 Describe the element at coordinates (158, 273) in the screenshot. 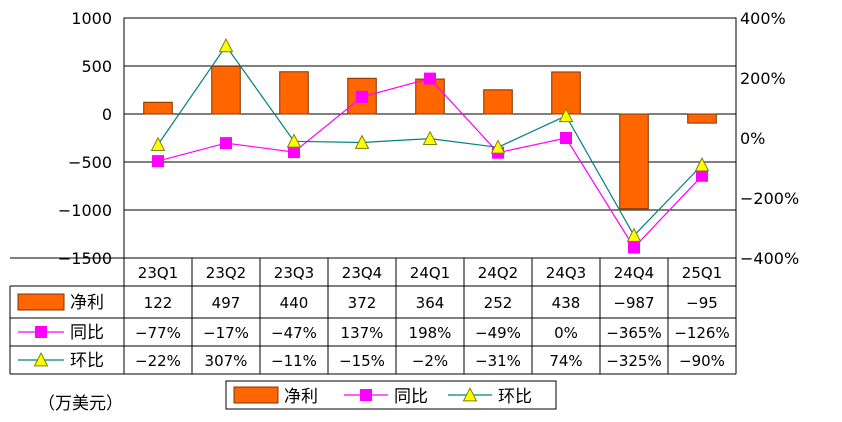

I see `x-tick-label: 23Q1` at that location.